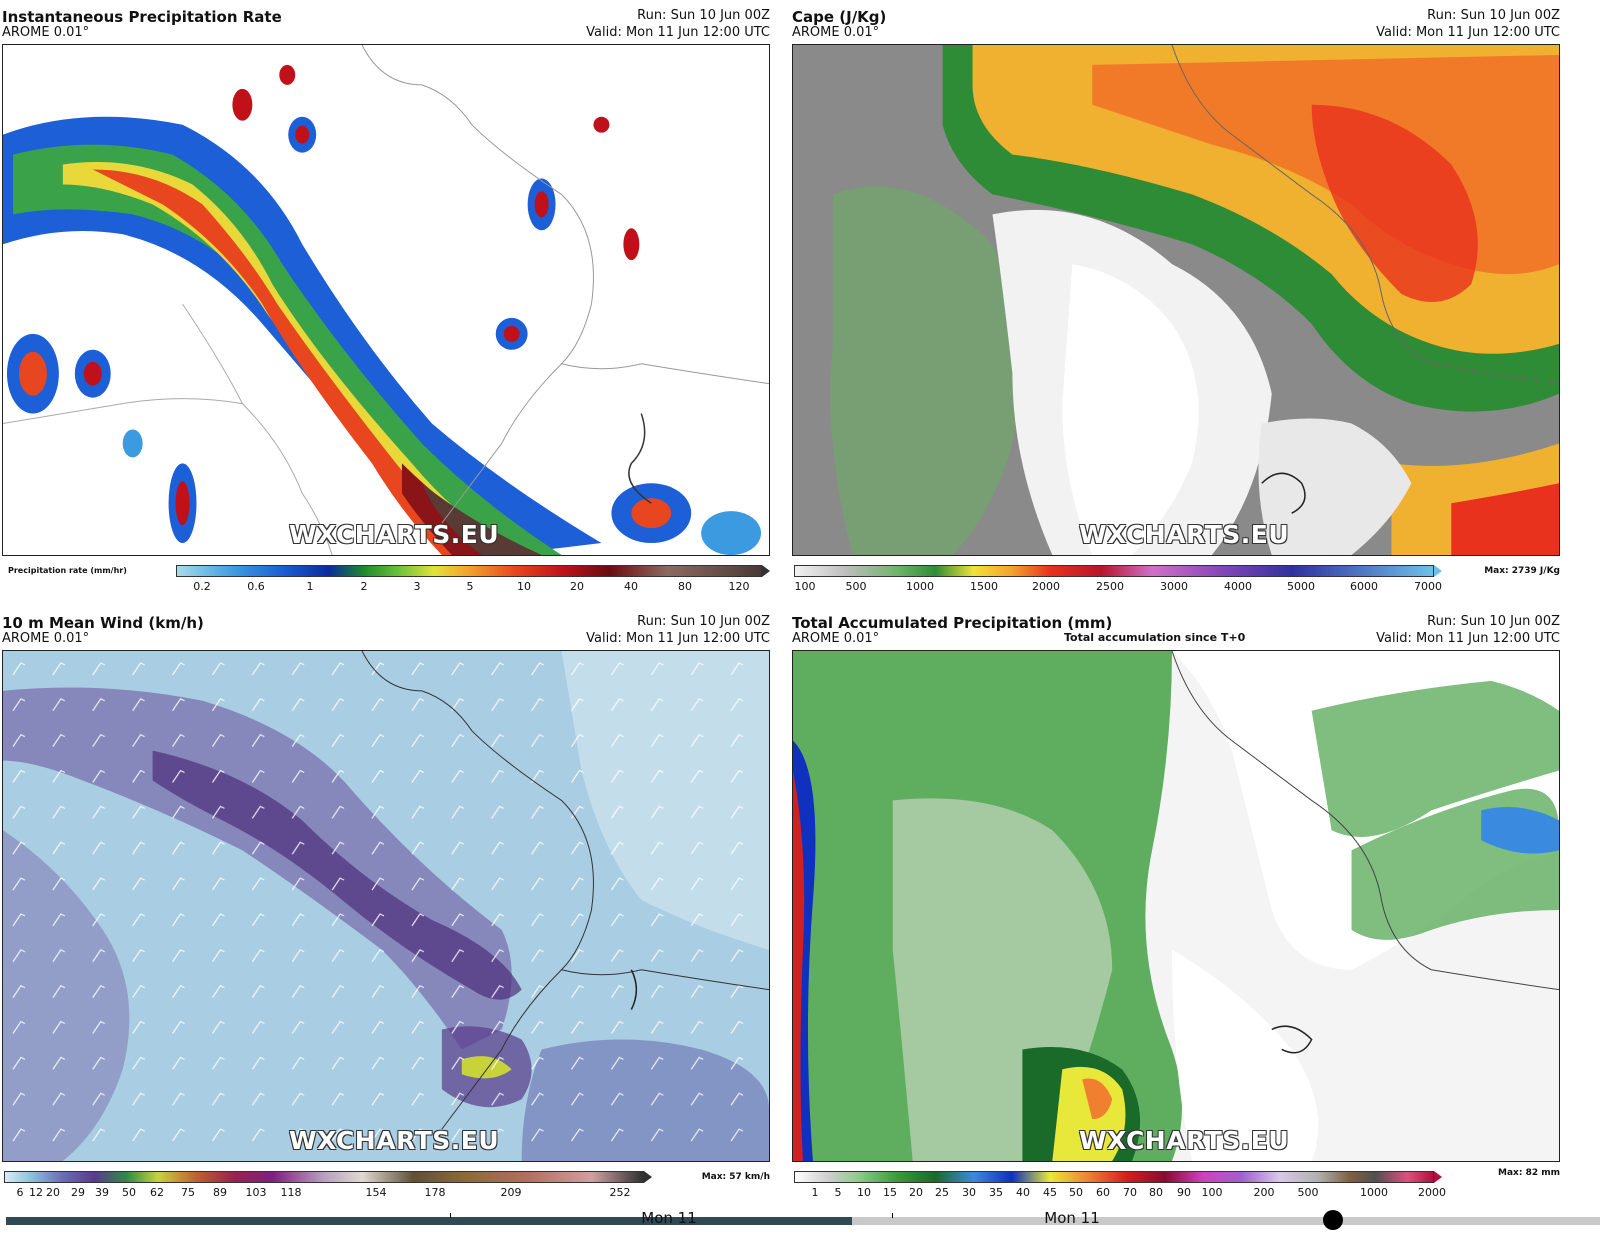  Describe the element at coordinates (67, 570) in the screenshot. I see `colorbar-label: Precipitation rate (mm/hr)` at that location.